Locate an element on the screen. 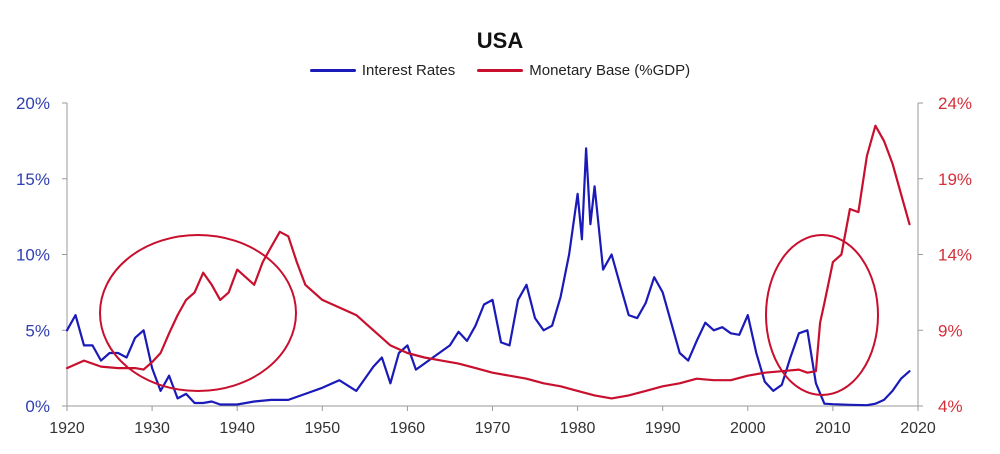  x-tick-label: 2000 is located at coordinates (748, 428).